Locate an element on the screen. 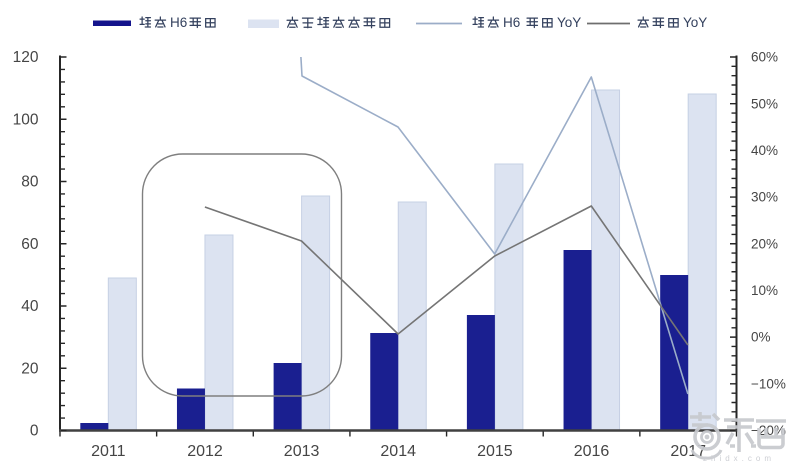 This screenshot has height=472, width=800. svg-text: 30% is located at coordinates (764, 197).